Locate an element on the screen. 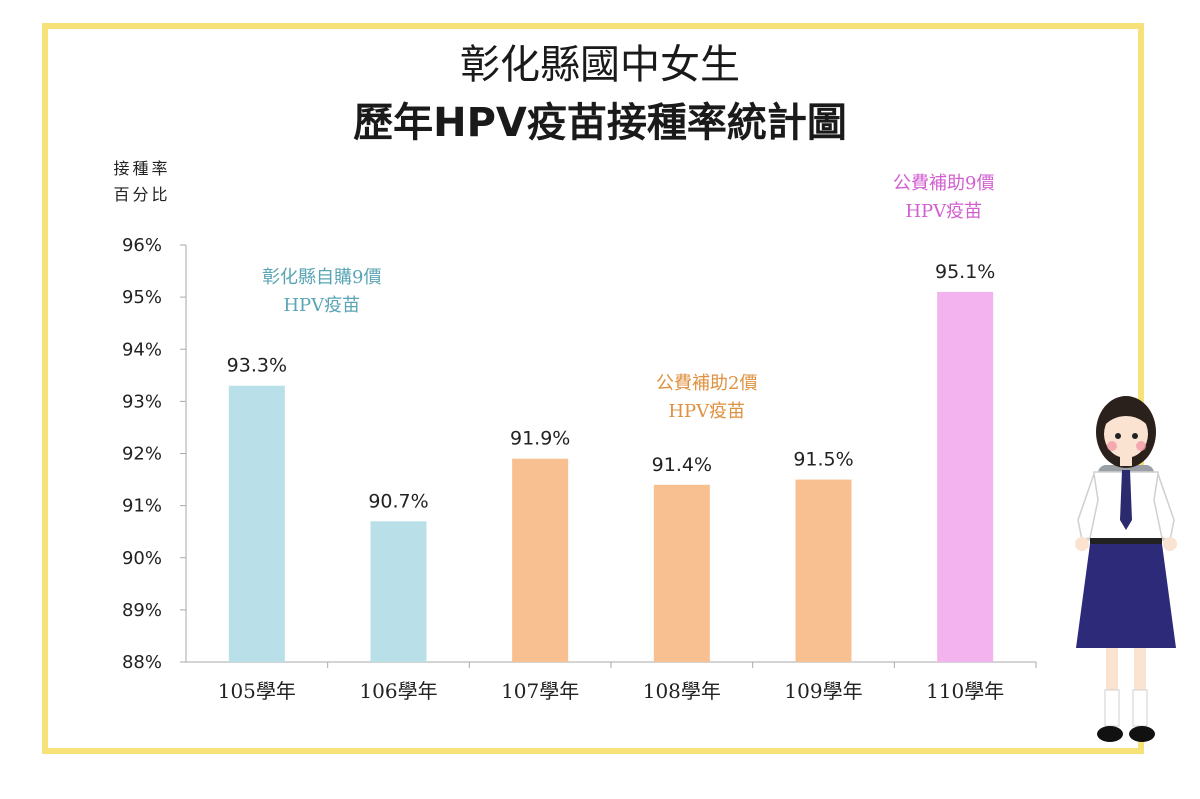 This screenshot has height=799, width=1200. x-tick-label: 110學年 is located at coordinates (965, 691).